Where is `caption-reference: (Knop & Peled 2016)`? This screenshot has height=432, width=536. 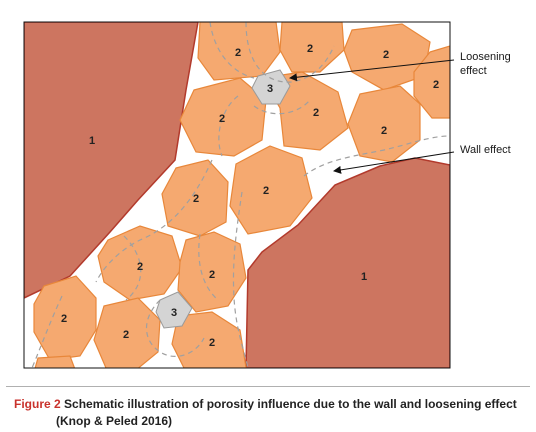
caption-reference: (Knop & Peled 2016) is located at coordinates (114, 421).